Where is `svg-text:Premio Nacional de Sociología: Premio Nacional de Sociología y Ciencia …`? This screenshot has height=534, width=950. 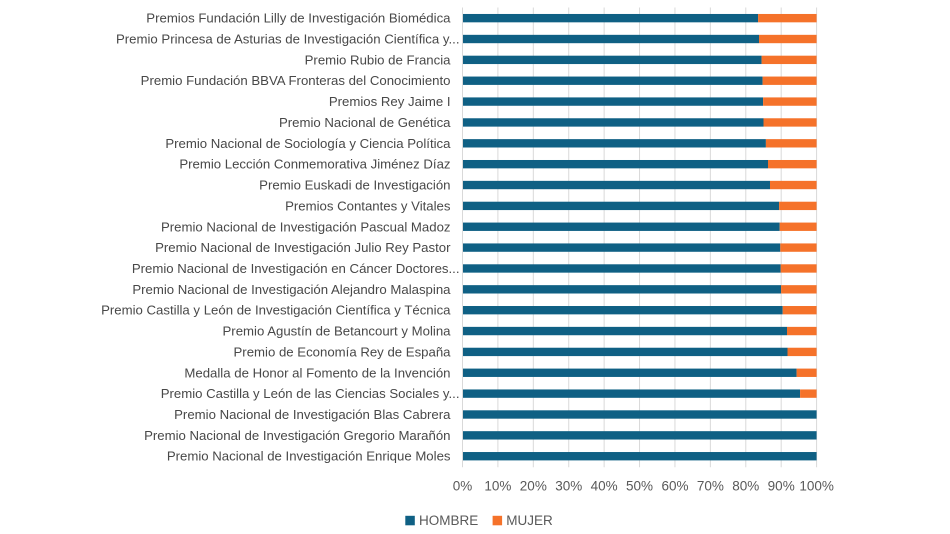
svg-text:Premio Nacional de Sociología: Premio Nacional de Sociología y Ciencia … is located at coordinates (308, 143).